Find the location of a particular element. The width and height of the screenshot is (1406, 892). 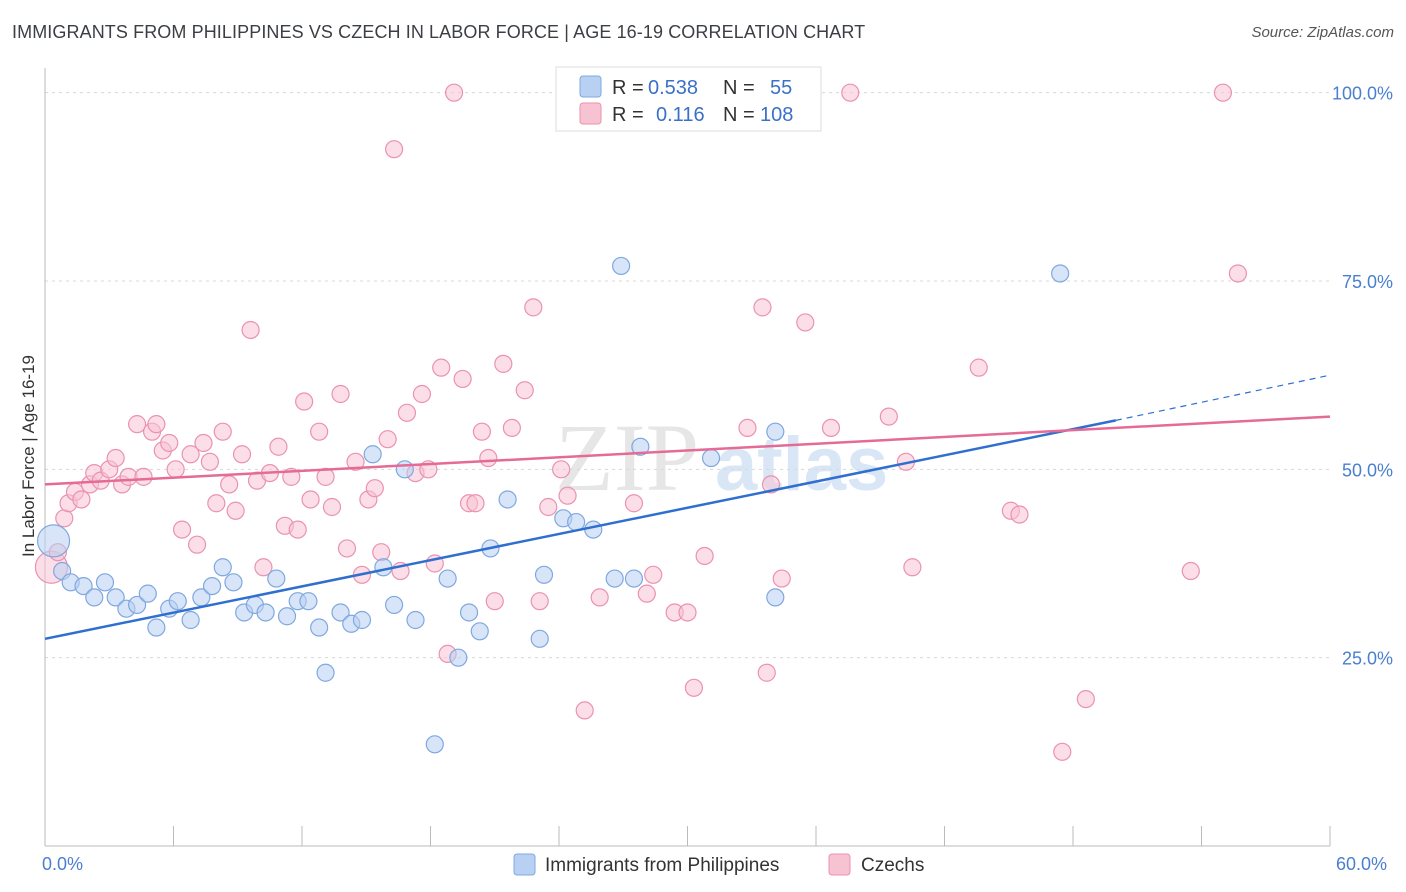

legend-n-value-blue: 55 is located at coordinates (781, 88).